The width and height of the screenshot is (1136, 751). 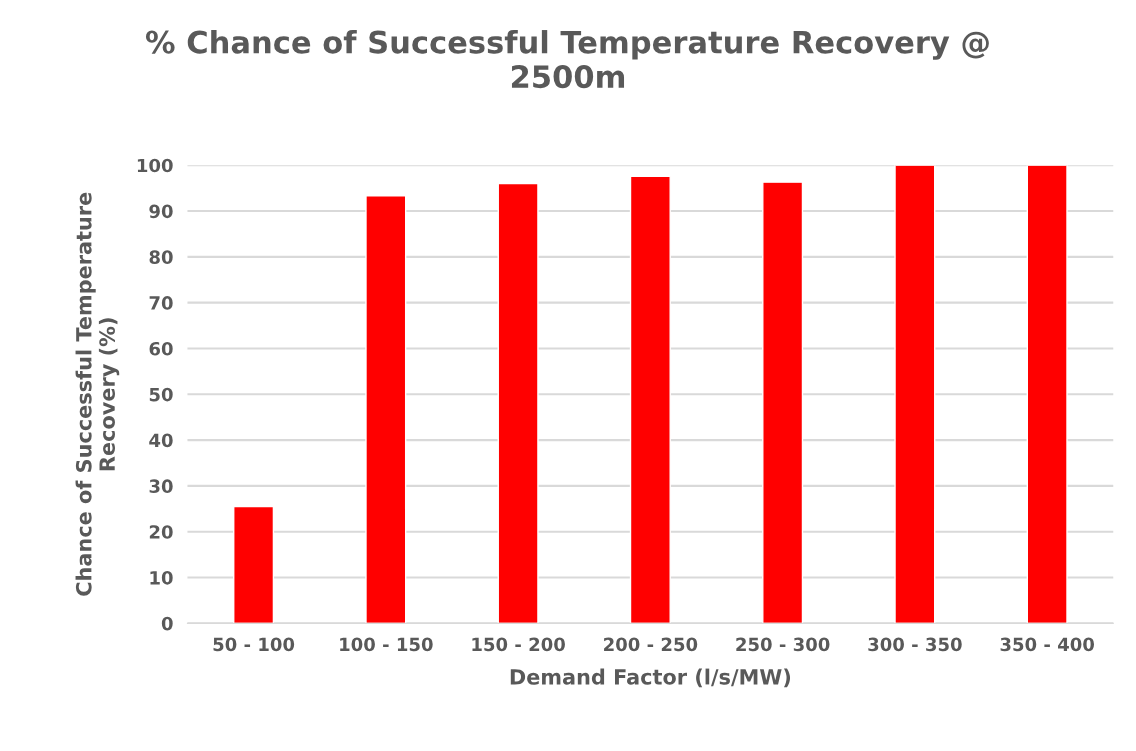 What do you see at coordinates (97, 394) in the screenshot?
I see `y-axis-title: Chance of Successful Temperature Recovery (%)` at bounding box center [97, 394].